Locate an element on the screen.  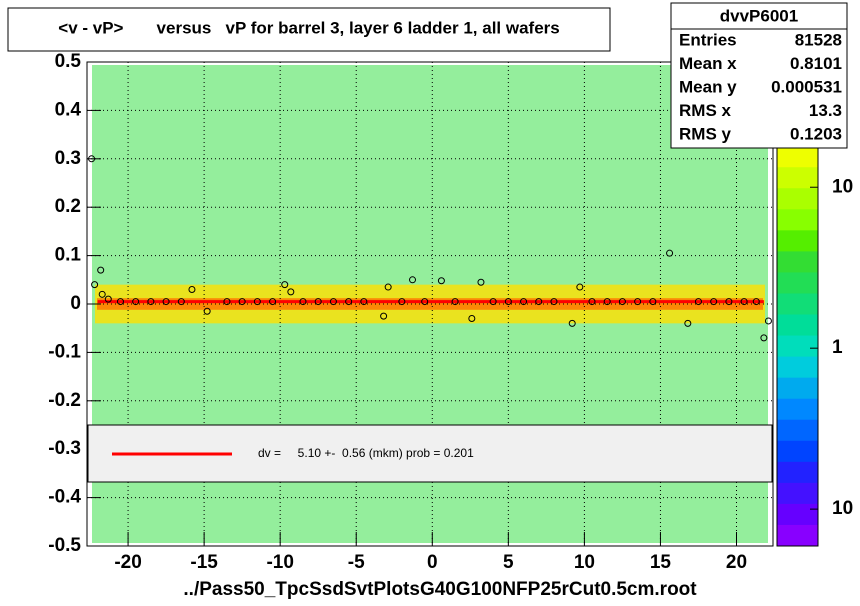
y-tick-label: -0.3 is located at coordinates (64, 448).